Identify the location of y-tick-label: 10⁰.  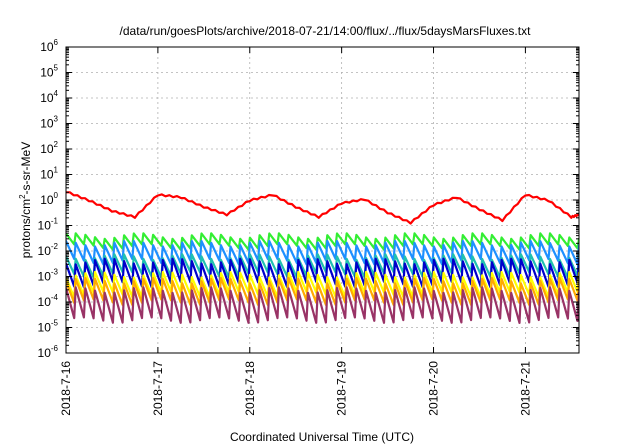
(49, 199).